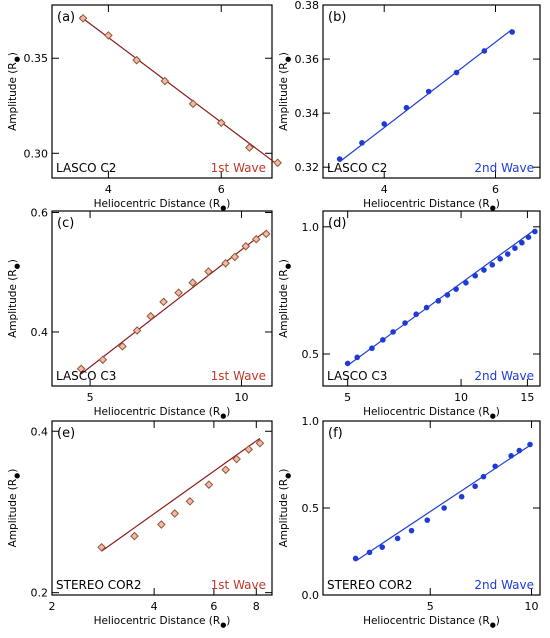 The height and width of the screenshot is (638, 550). Describe the element at coordinates (66, 17) in the screenshot. I see `panel-label: (a)` at that location.